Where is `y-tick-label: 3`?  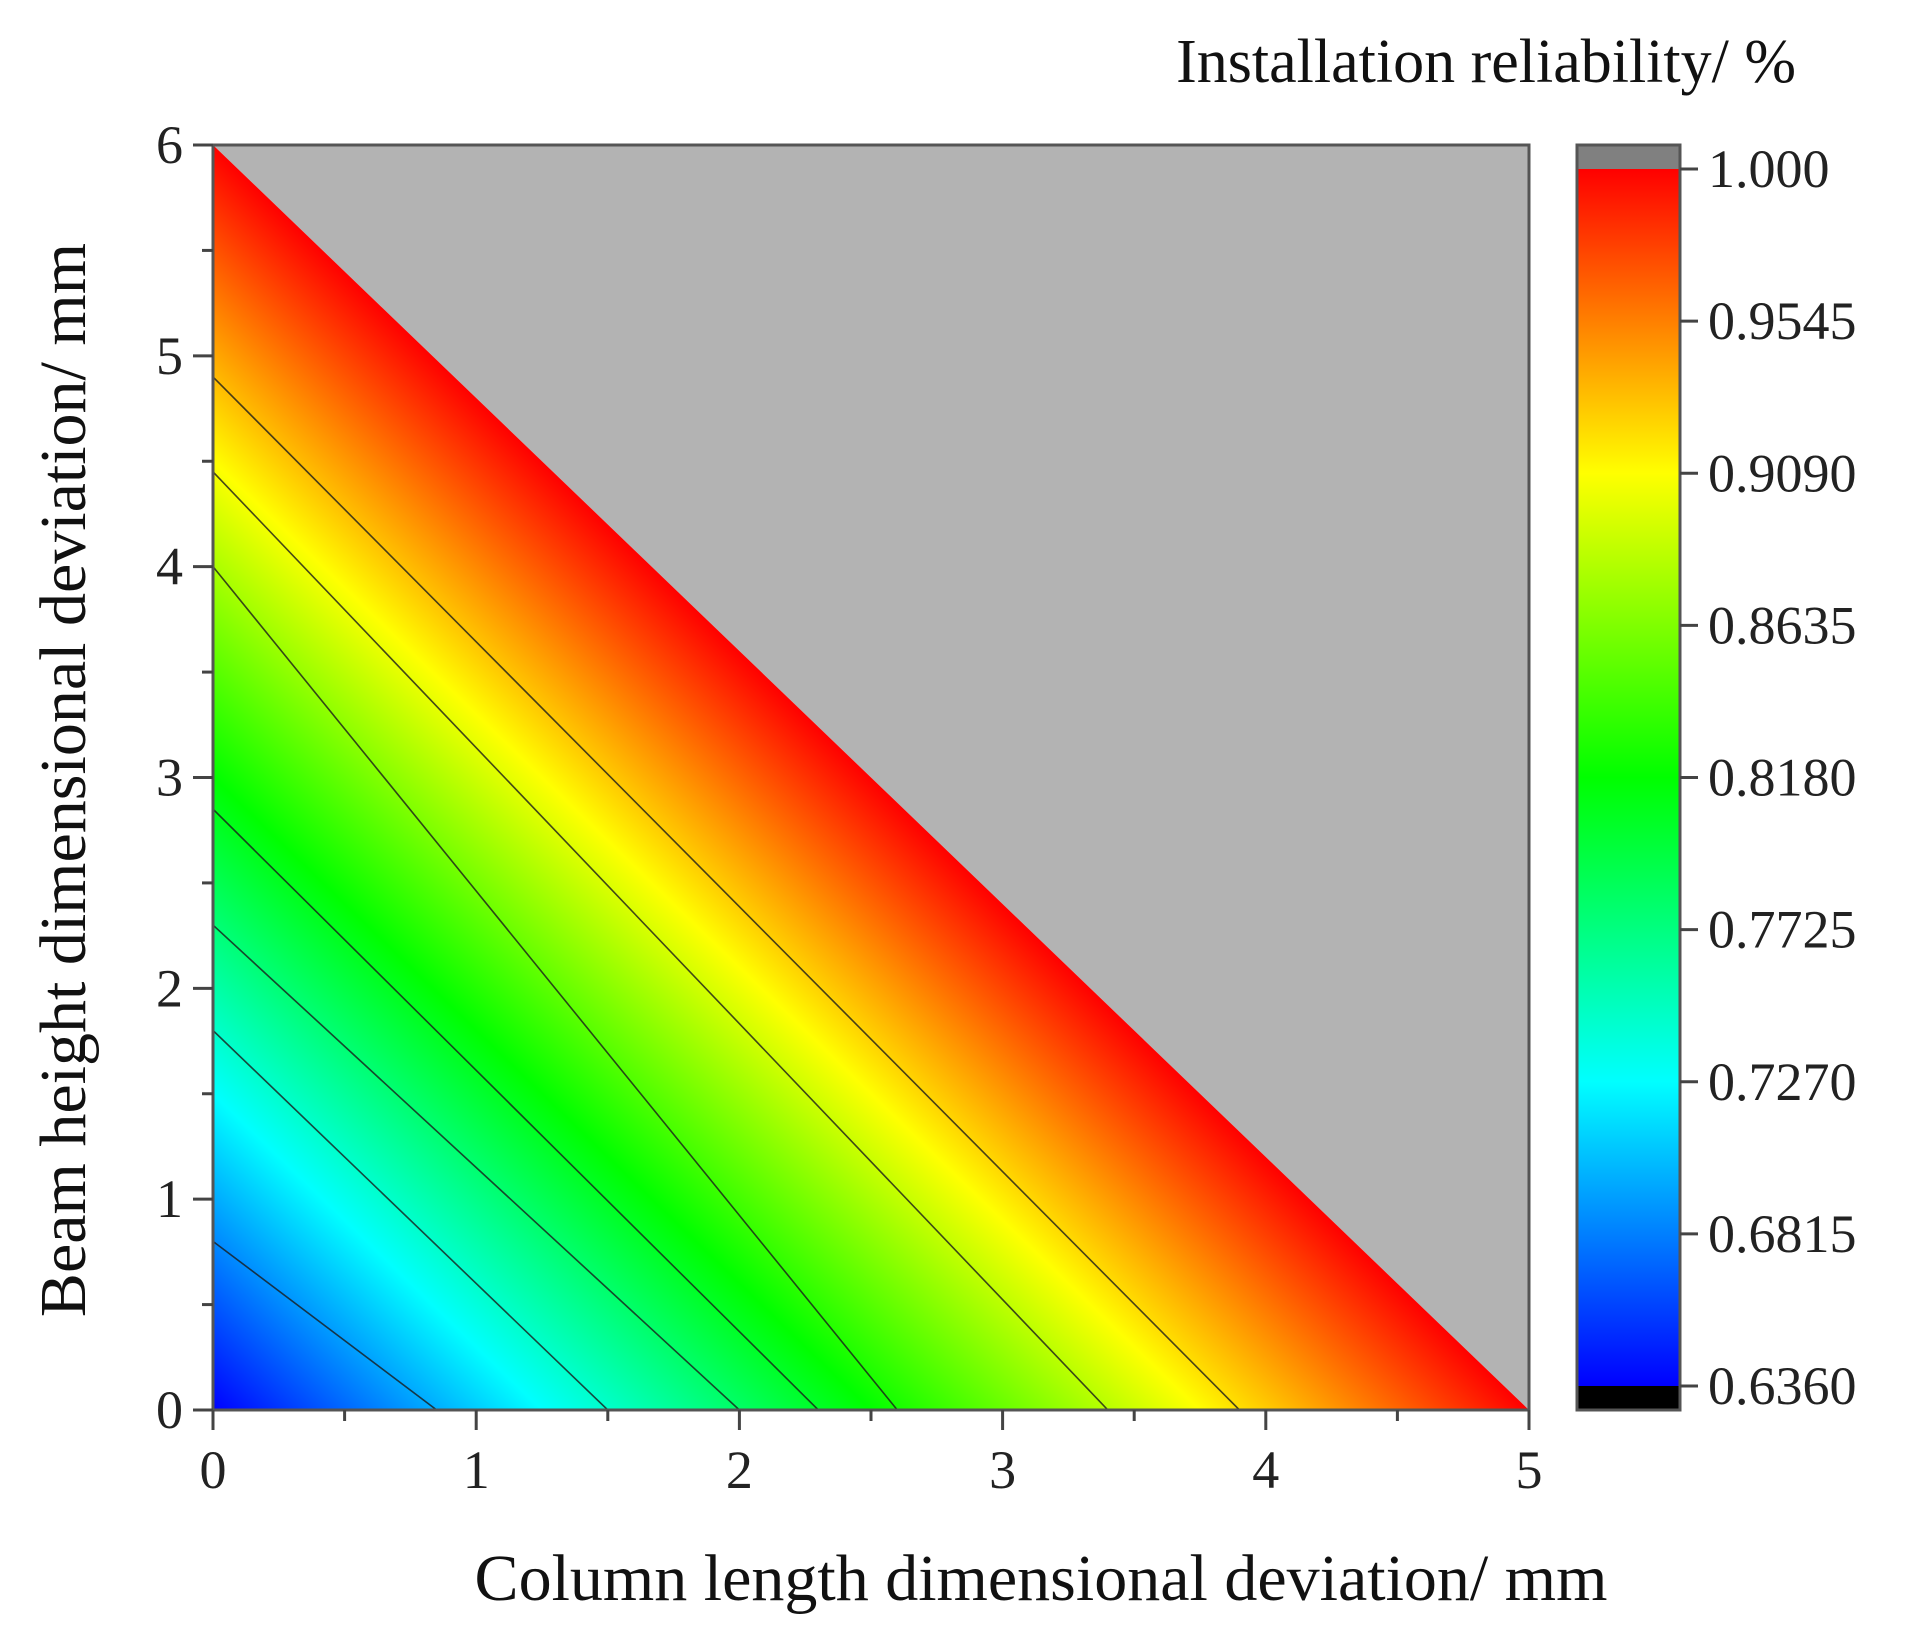
y-tick-label: 3 is located at coordinates (169, 778).